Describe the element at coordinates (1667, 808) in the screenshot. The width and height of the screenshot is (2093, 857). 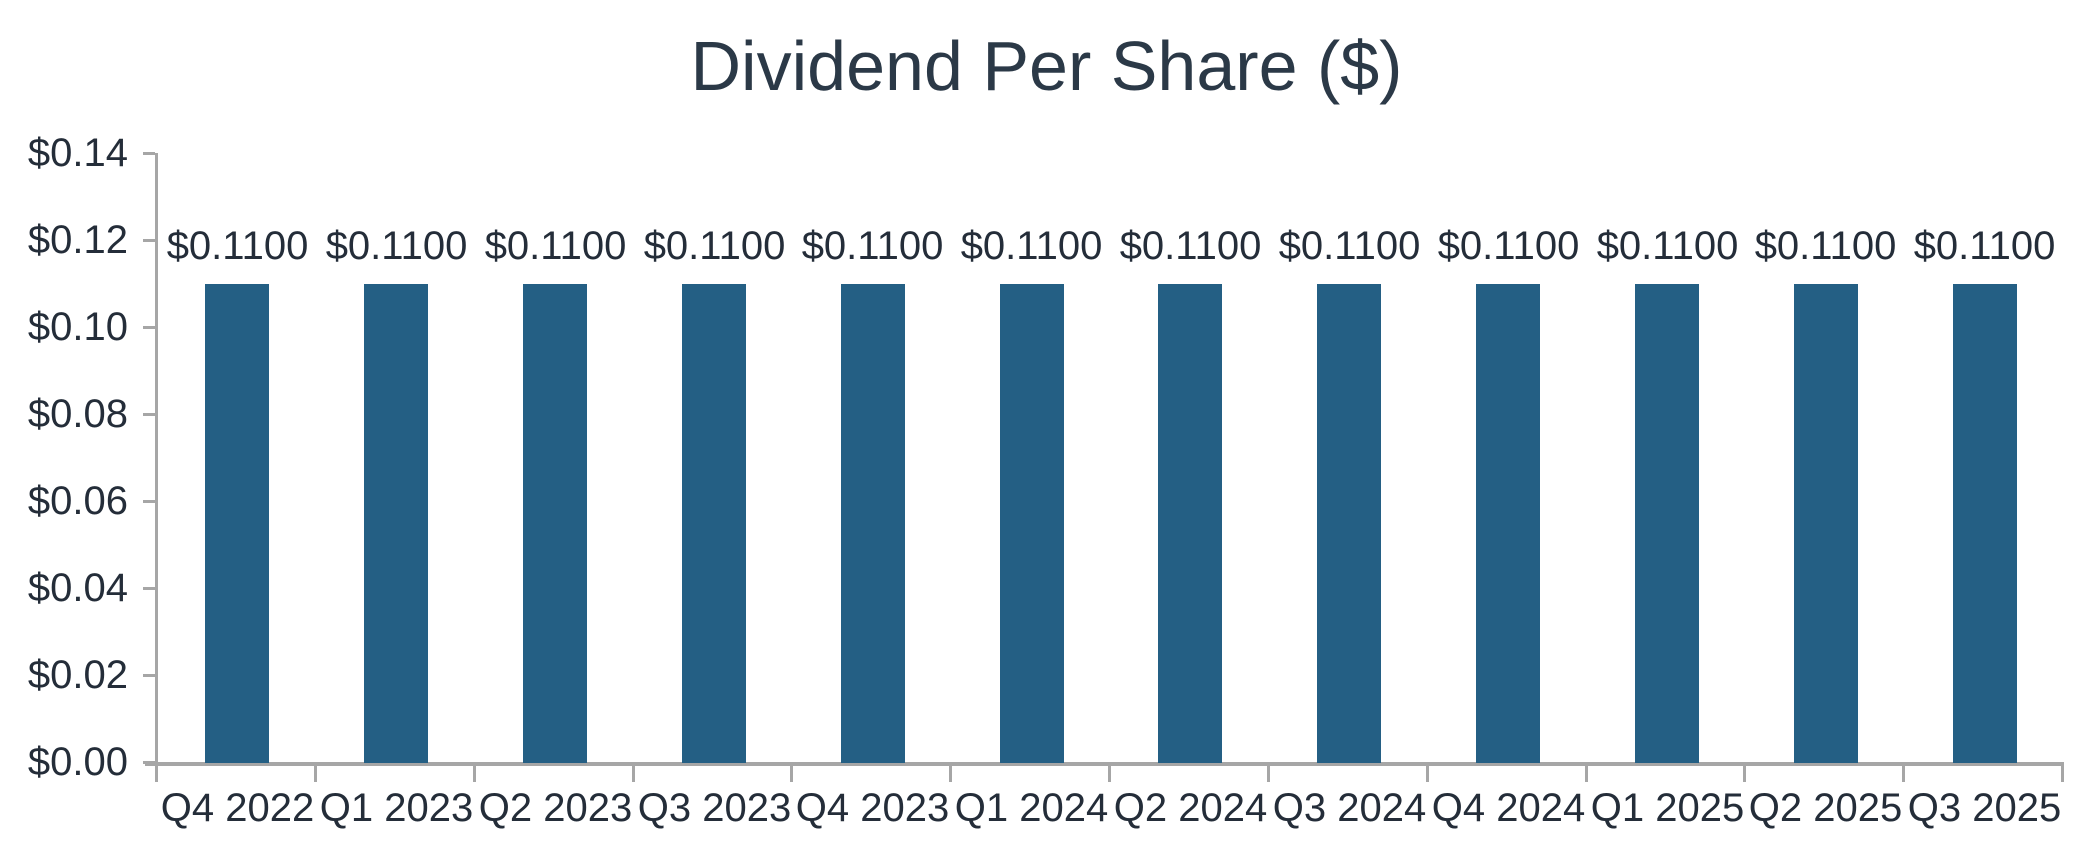
I see `x-tick-label: Q1 2025` at that location.